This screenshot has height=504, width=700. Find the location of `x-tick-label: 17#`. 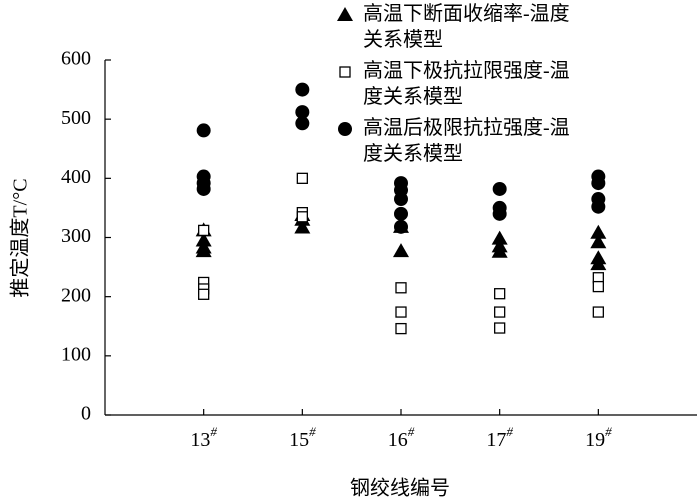

x-tick-label: 17# is located at coordinates (499, 437).